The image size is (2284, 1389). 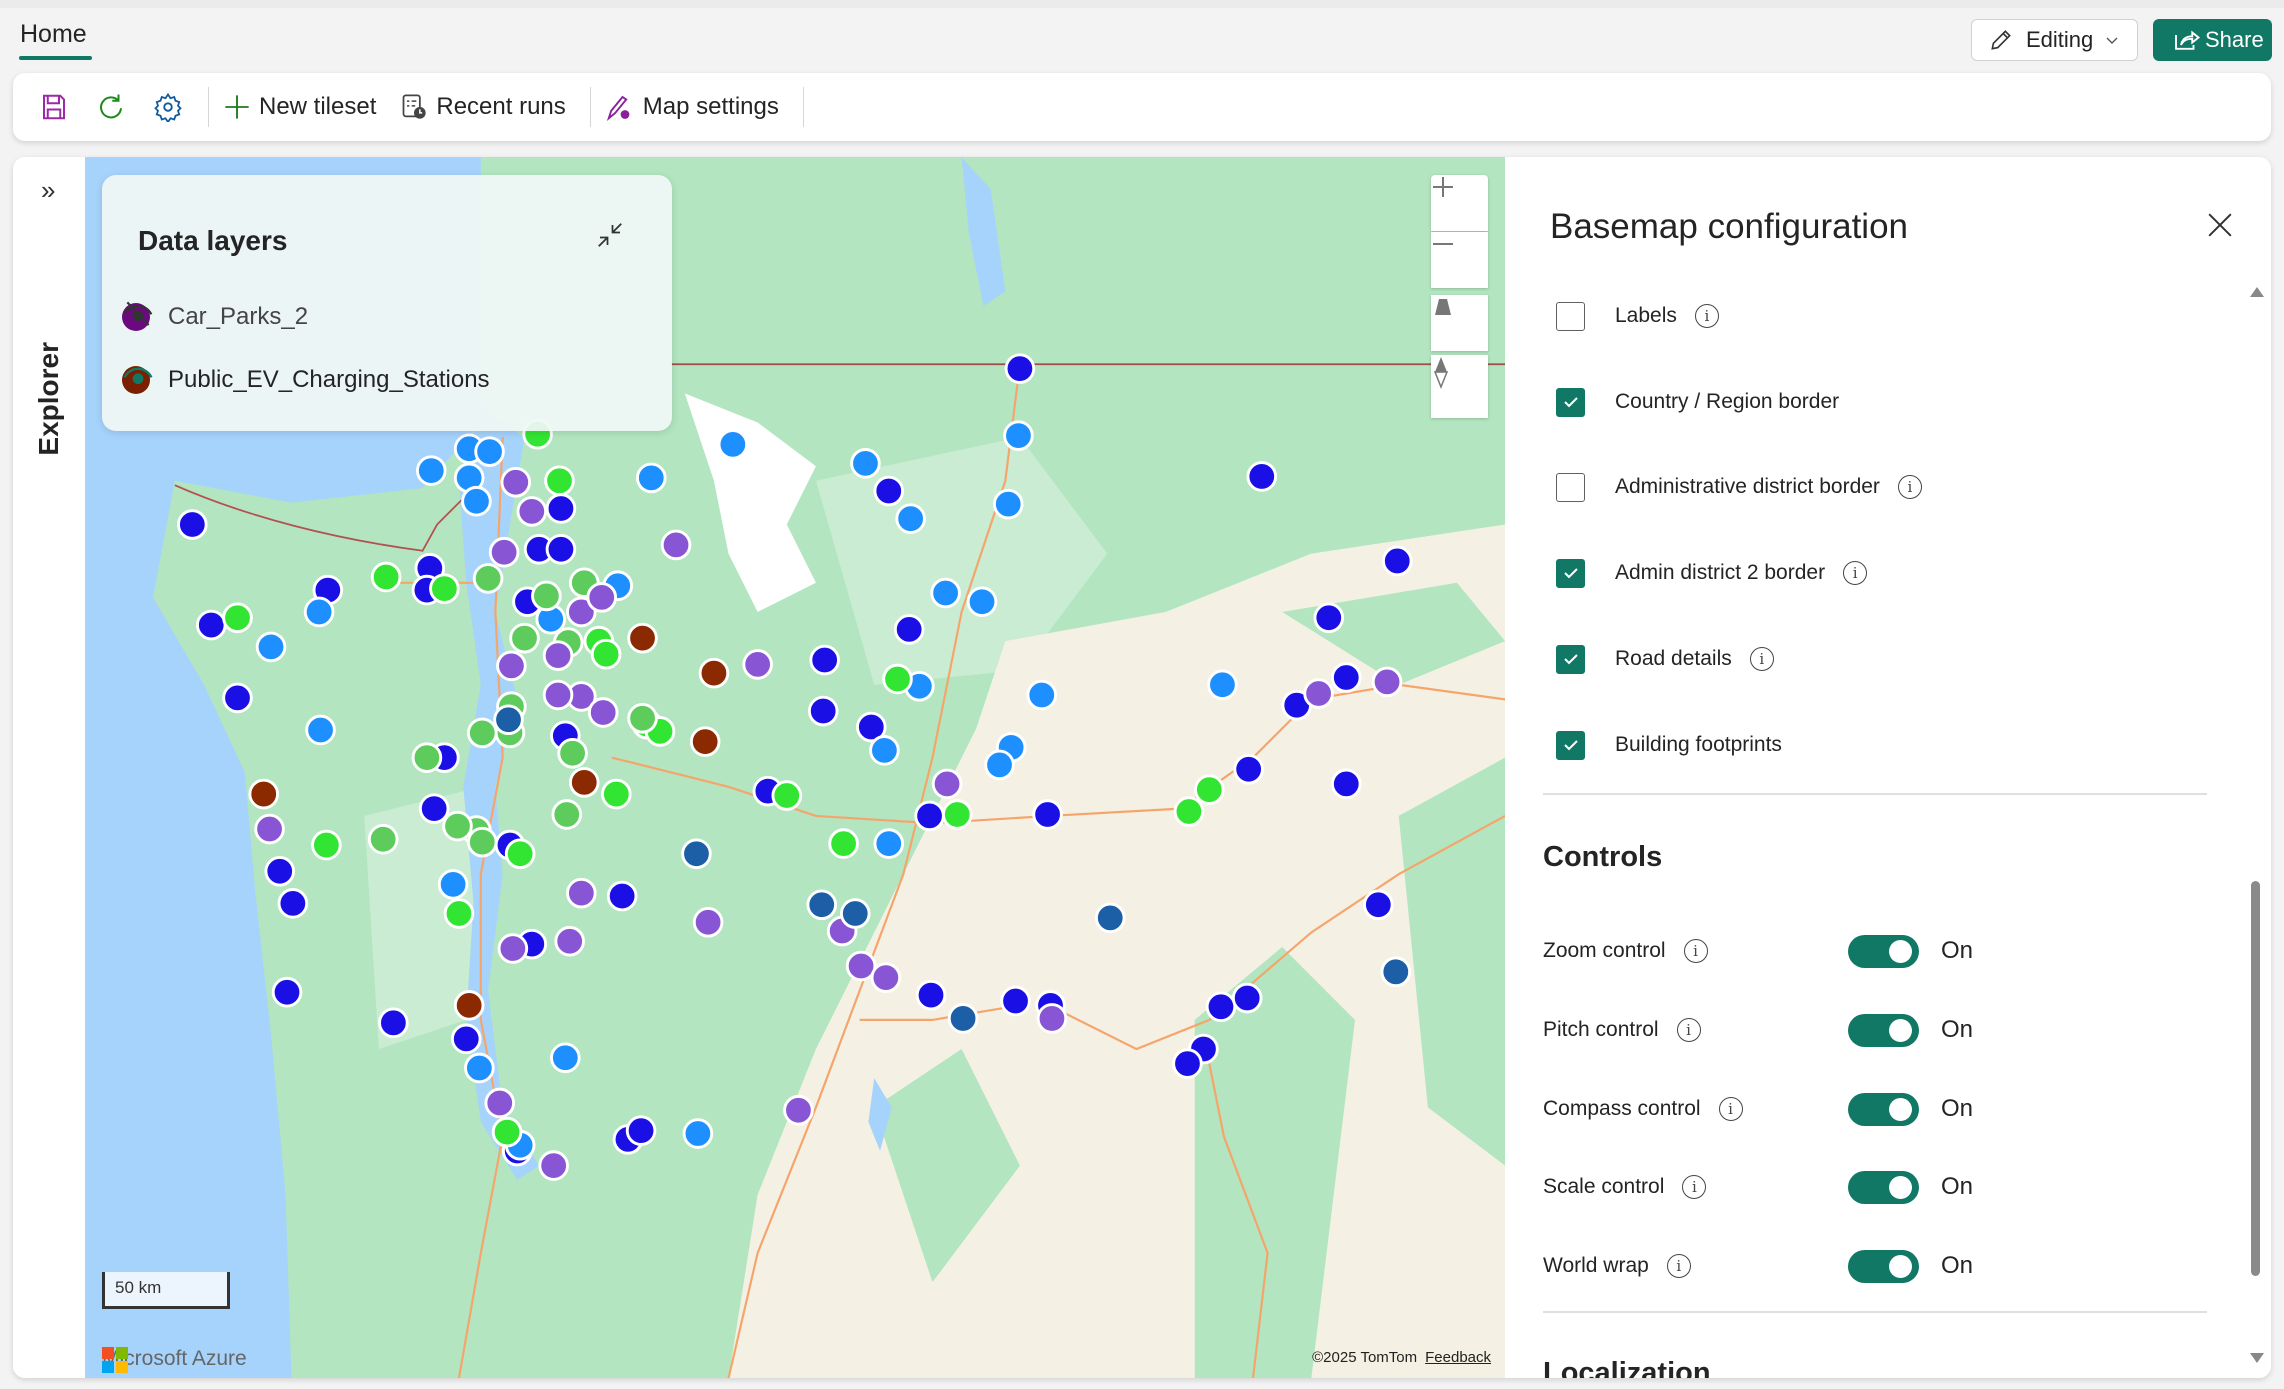 What do you see at coordinates (1739, 487) in the screenshot?
I see `option-row: Administrative district border i` at bounding box center [1739, 487].